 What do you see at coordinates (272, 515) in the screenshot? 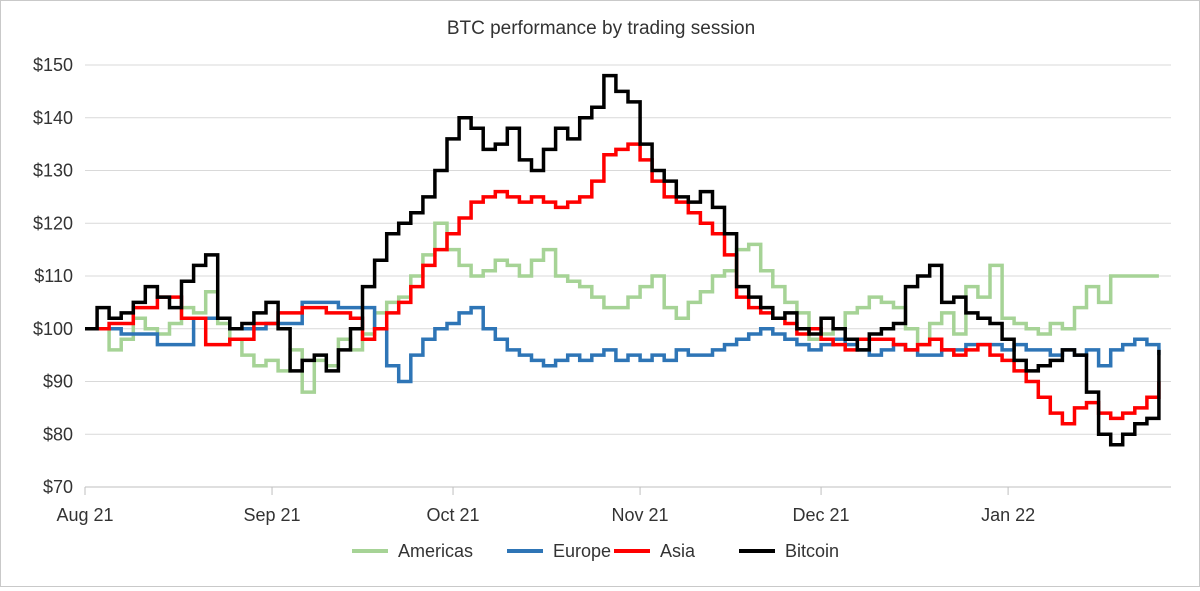
I see `x-tick-label: Sep 21` at bounding box center [272, 515].